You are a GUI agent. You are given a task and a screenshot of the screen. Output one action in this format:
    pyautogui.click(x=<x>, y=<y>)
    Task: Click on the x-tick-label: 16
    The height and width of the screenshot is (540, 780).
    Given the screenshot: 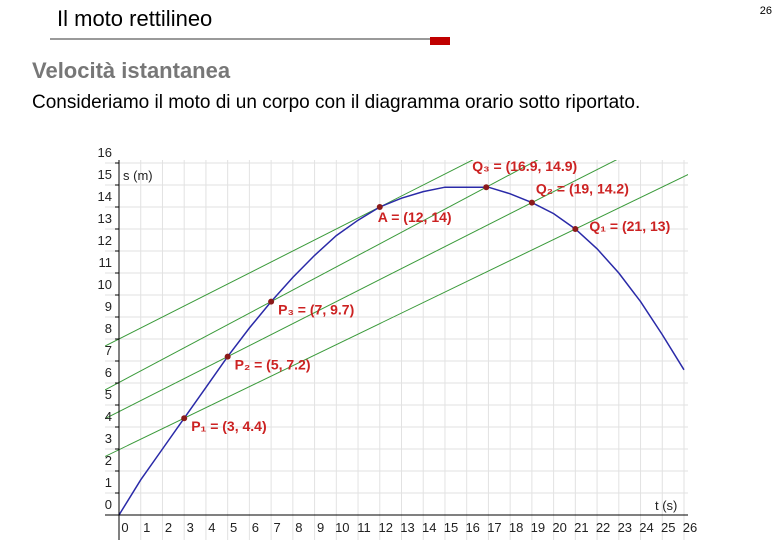 What is the action you would take?
    pyautogui.click(x=472, y=527)
    